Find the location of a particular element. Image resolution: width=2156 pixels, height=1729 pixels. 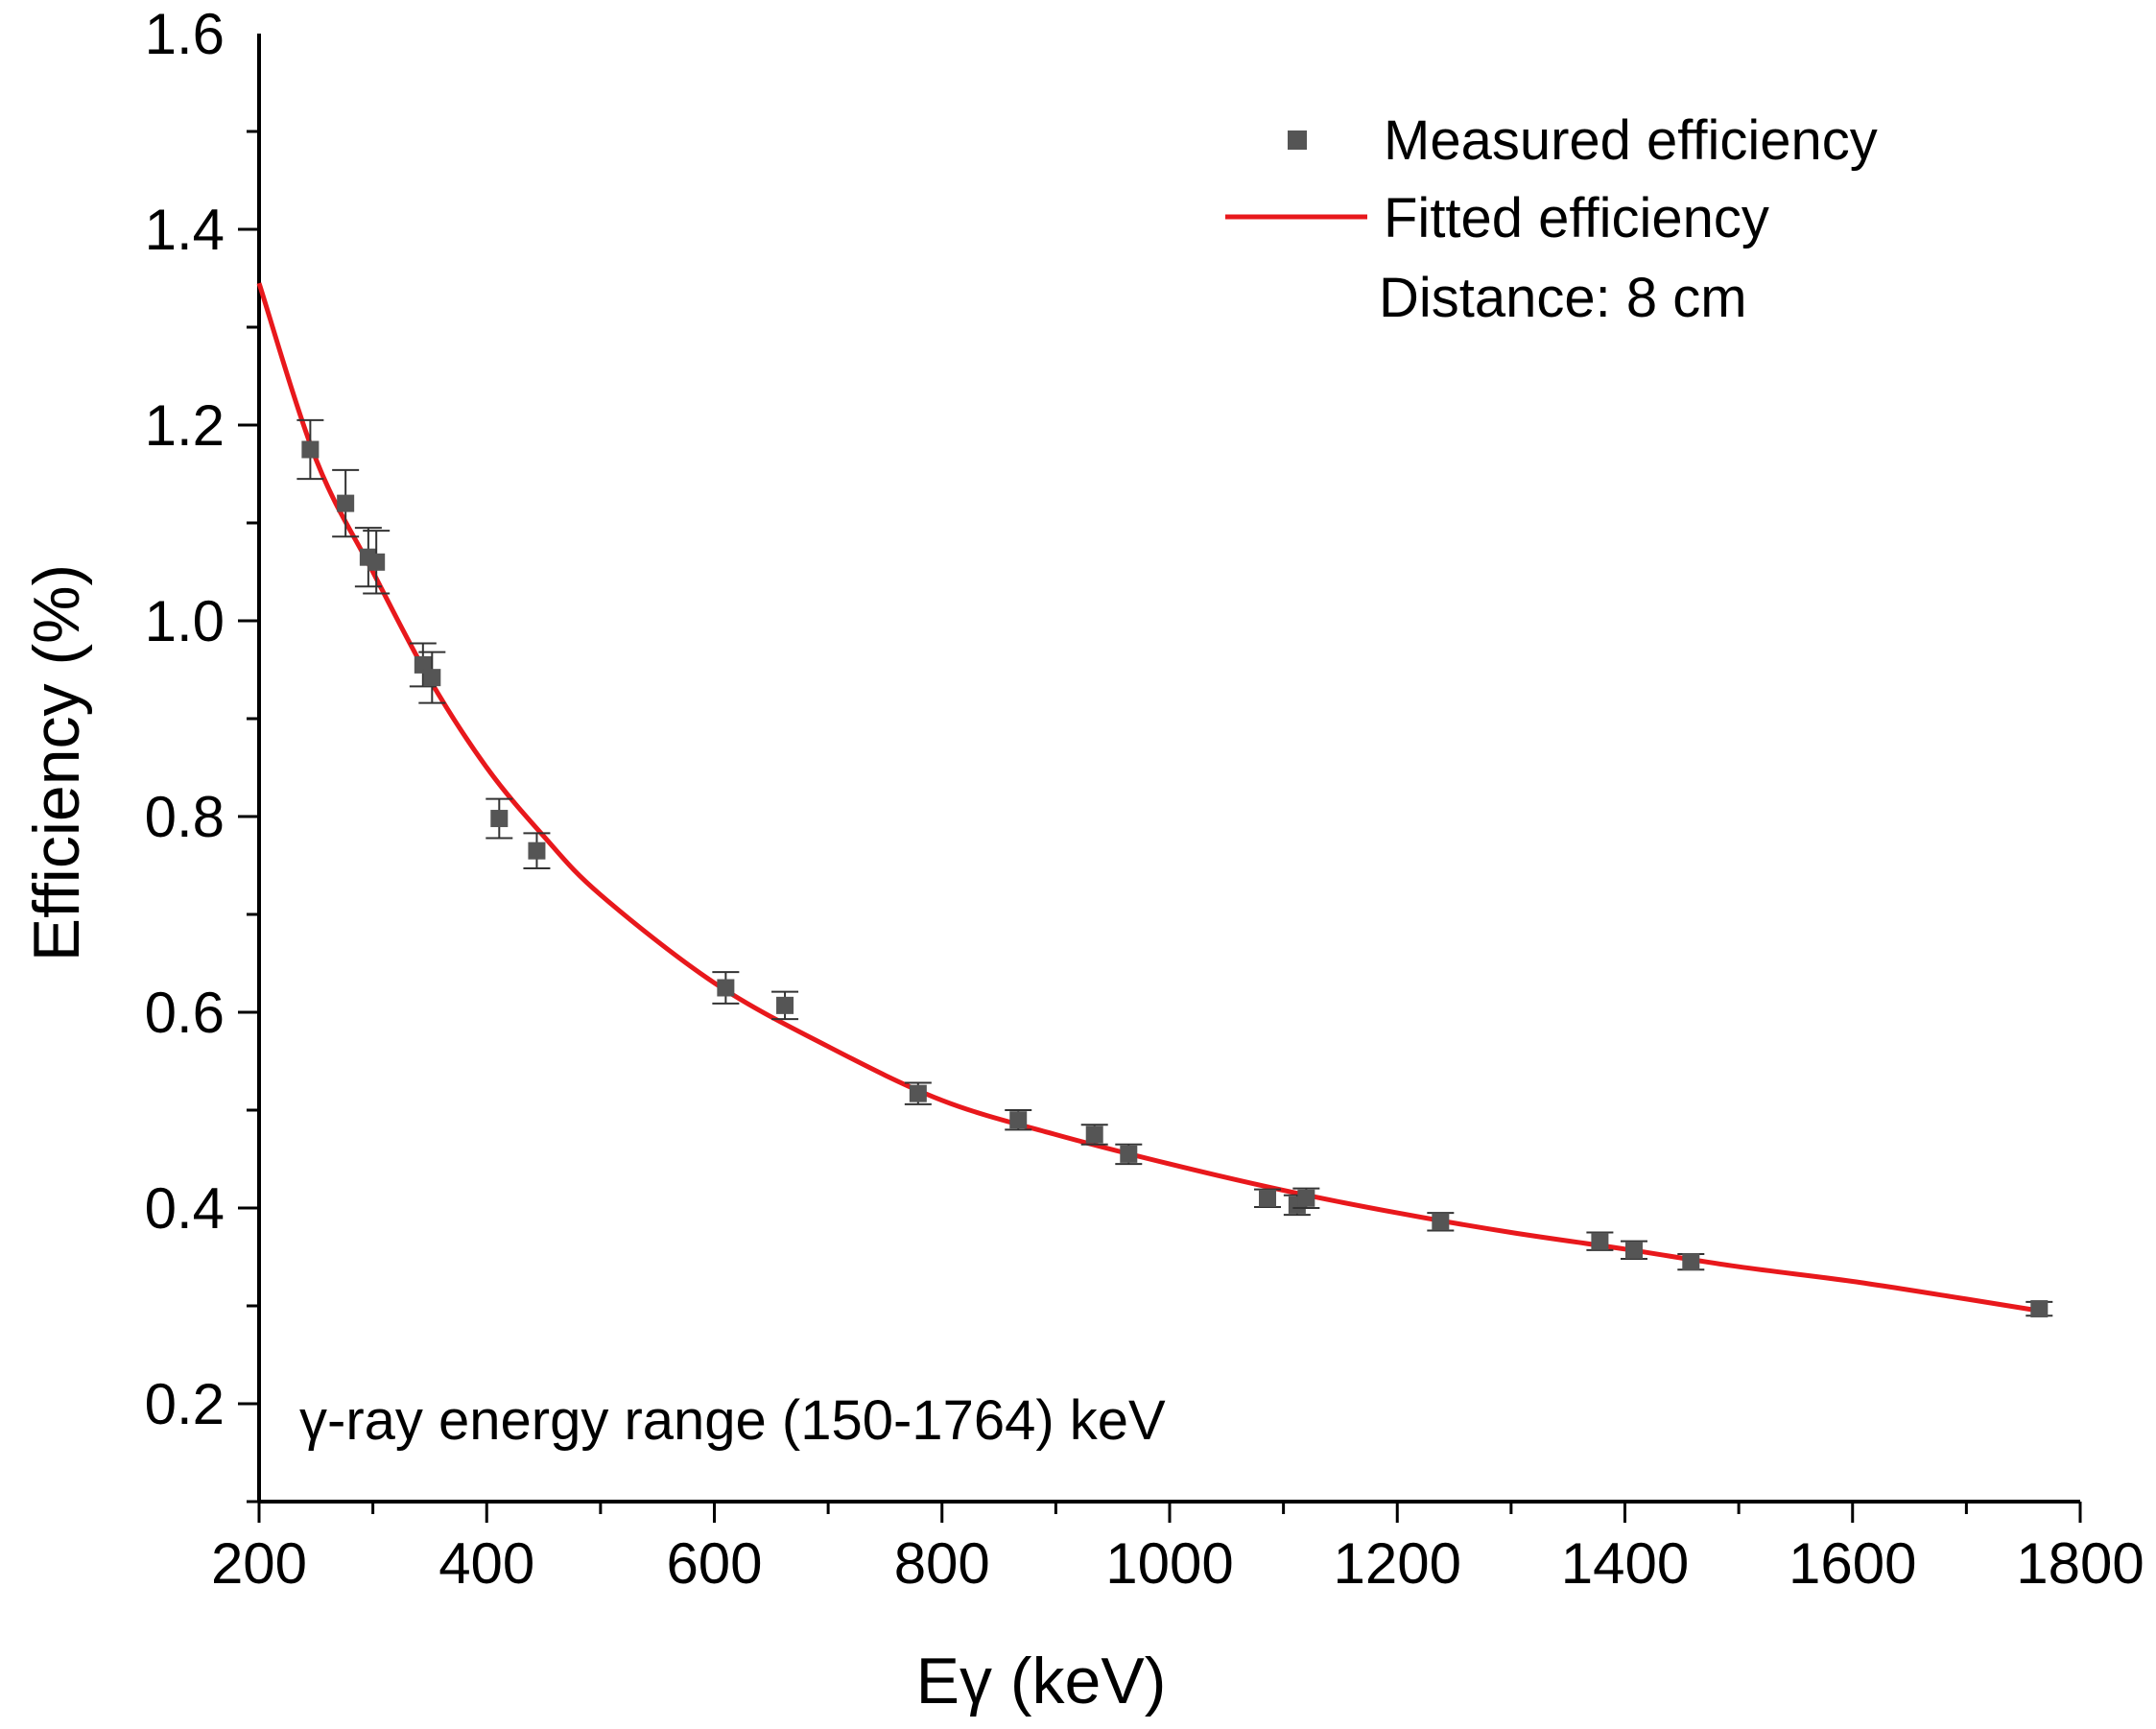

x-tick-label: 200 is located at coordinates (259, 1563).